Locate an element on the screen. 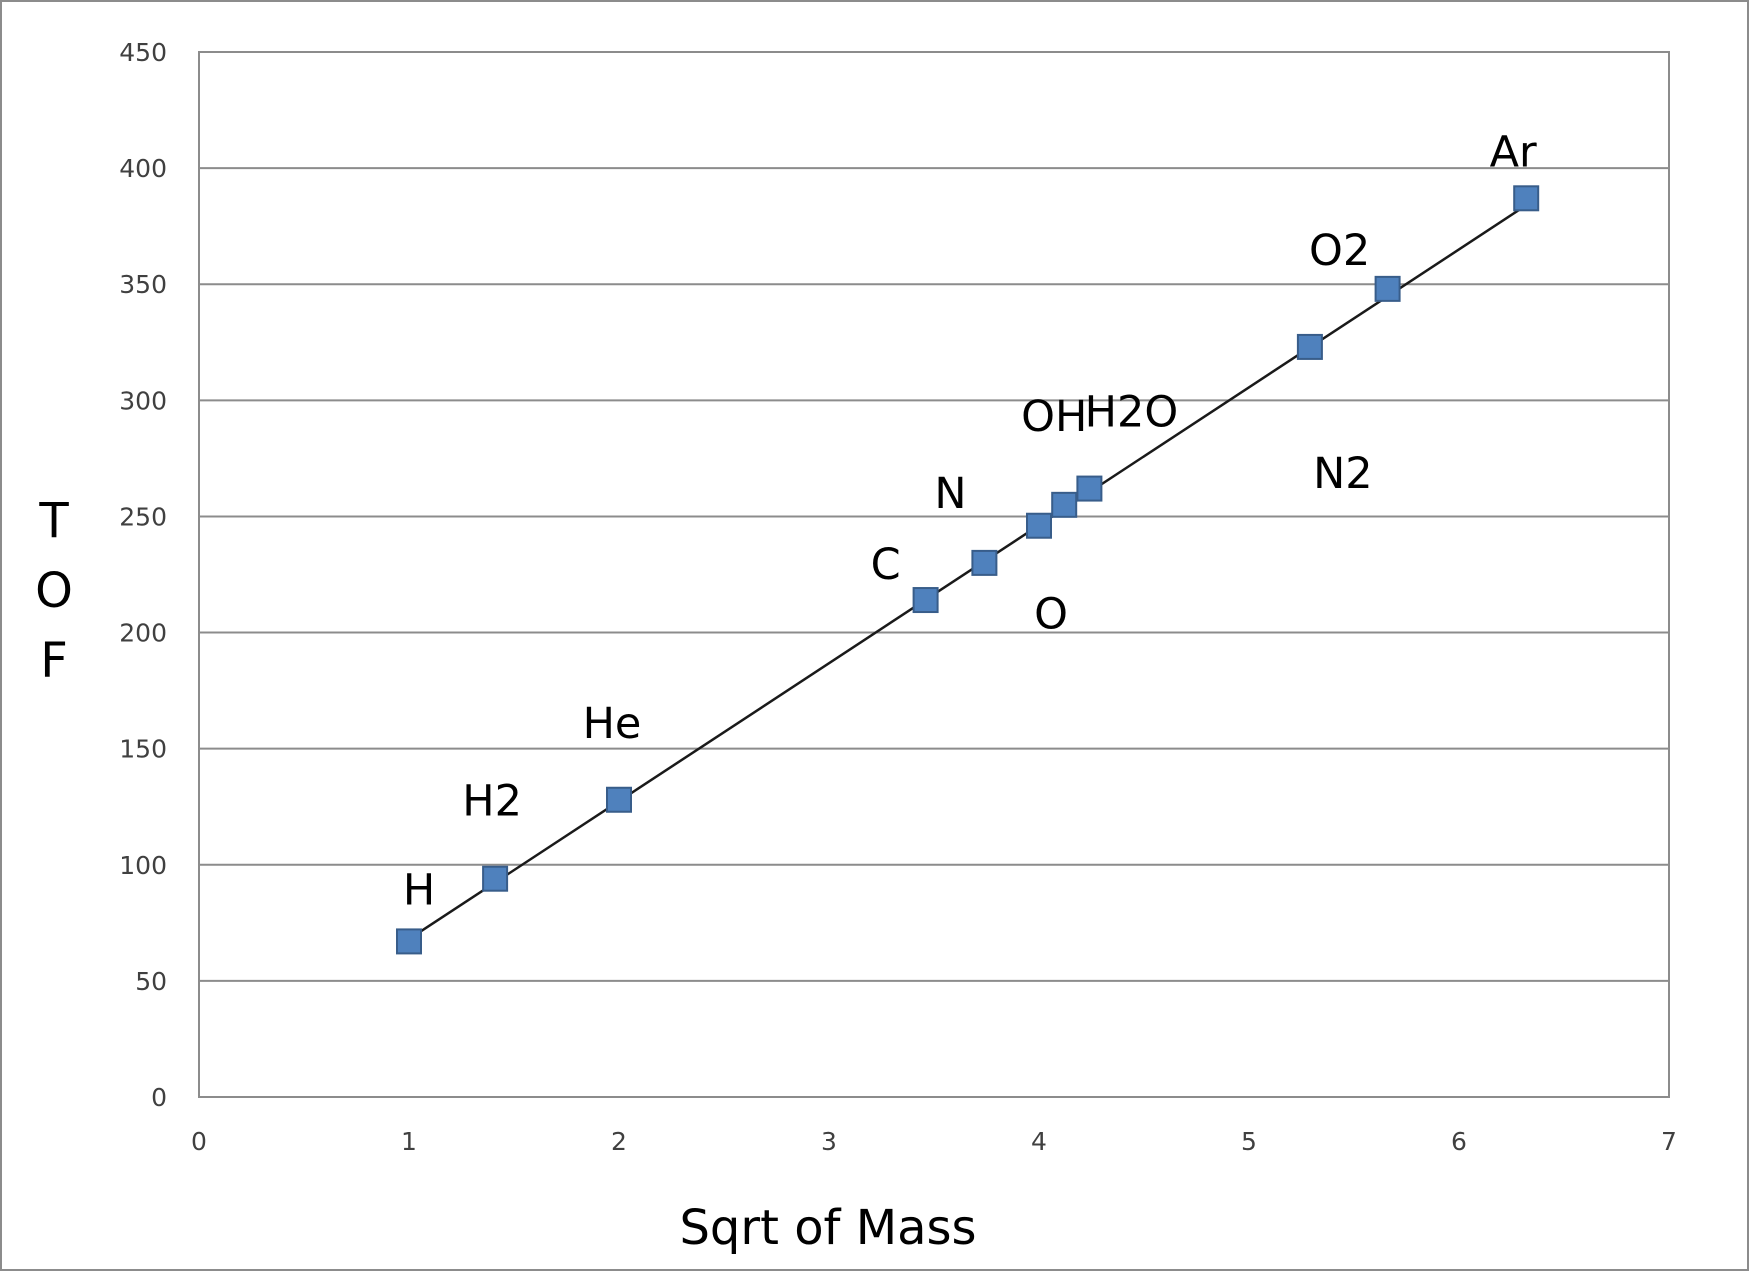  y-axis-tick-labels: 0 50 100 150 200 250 300 350 400 450 is located at coordinates (143, 575).